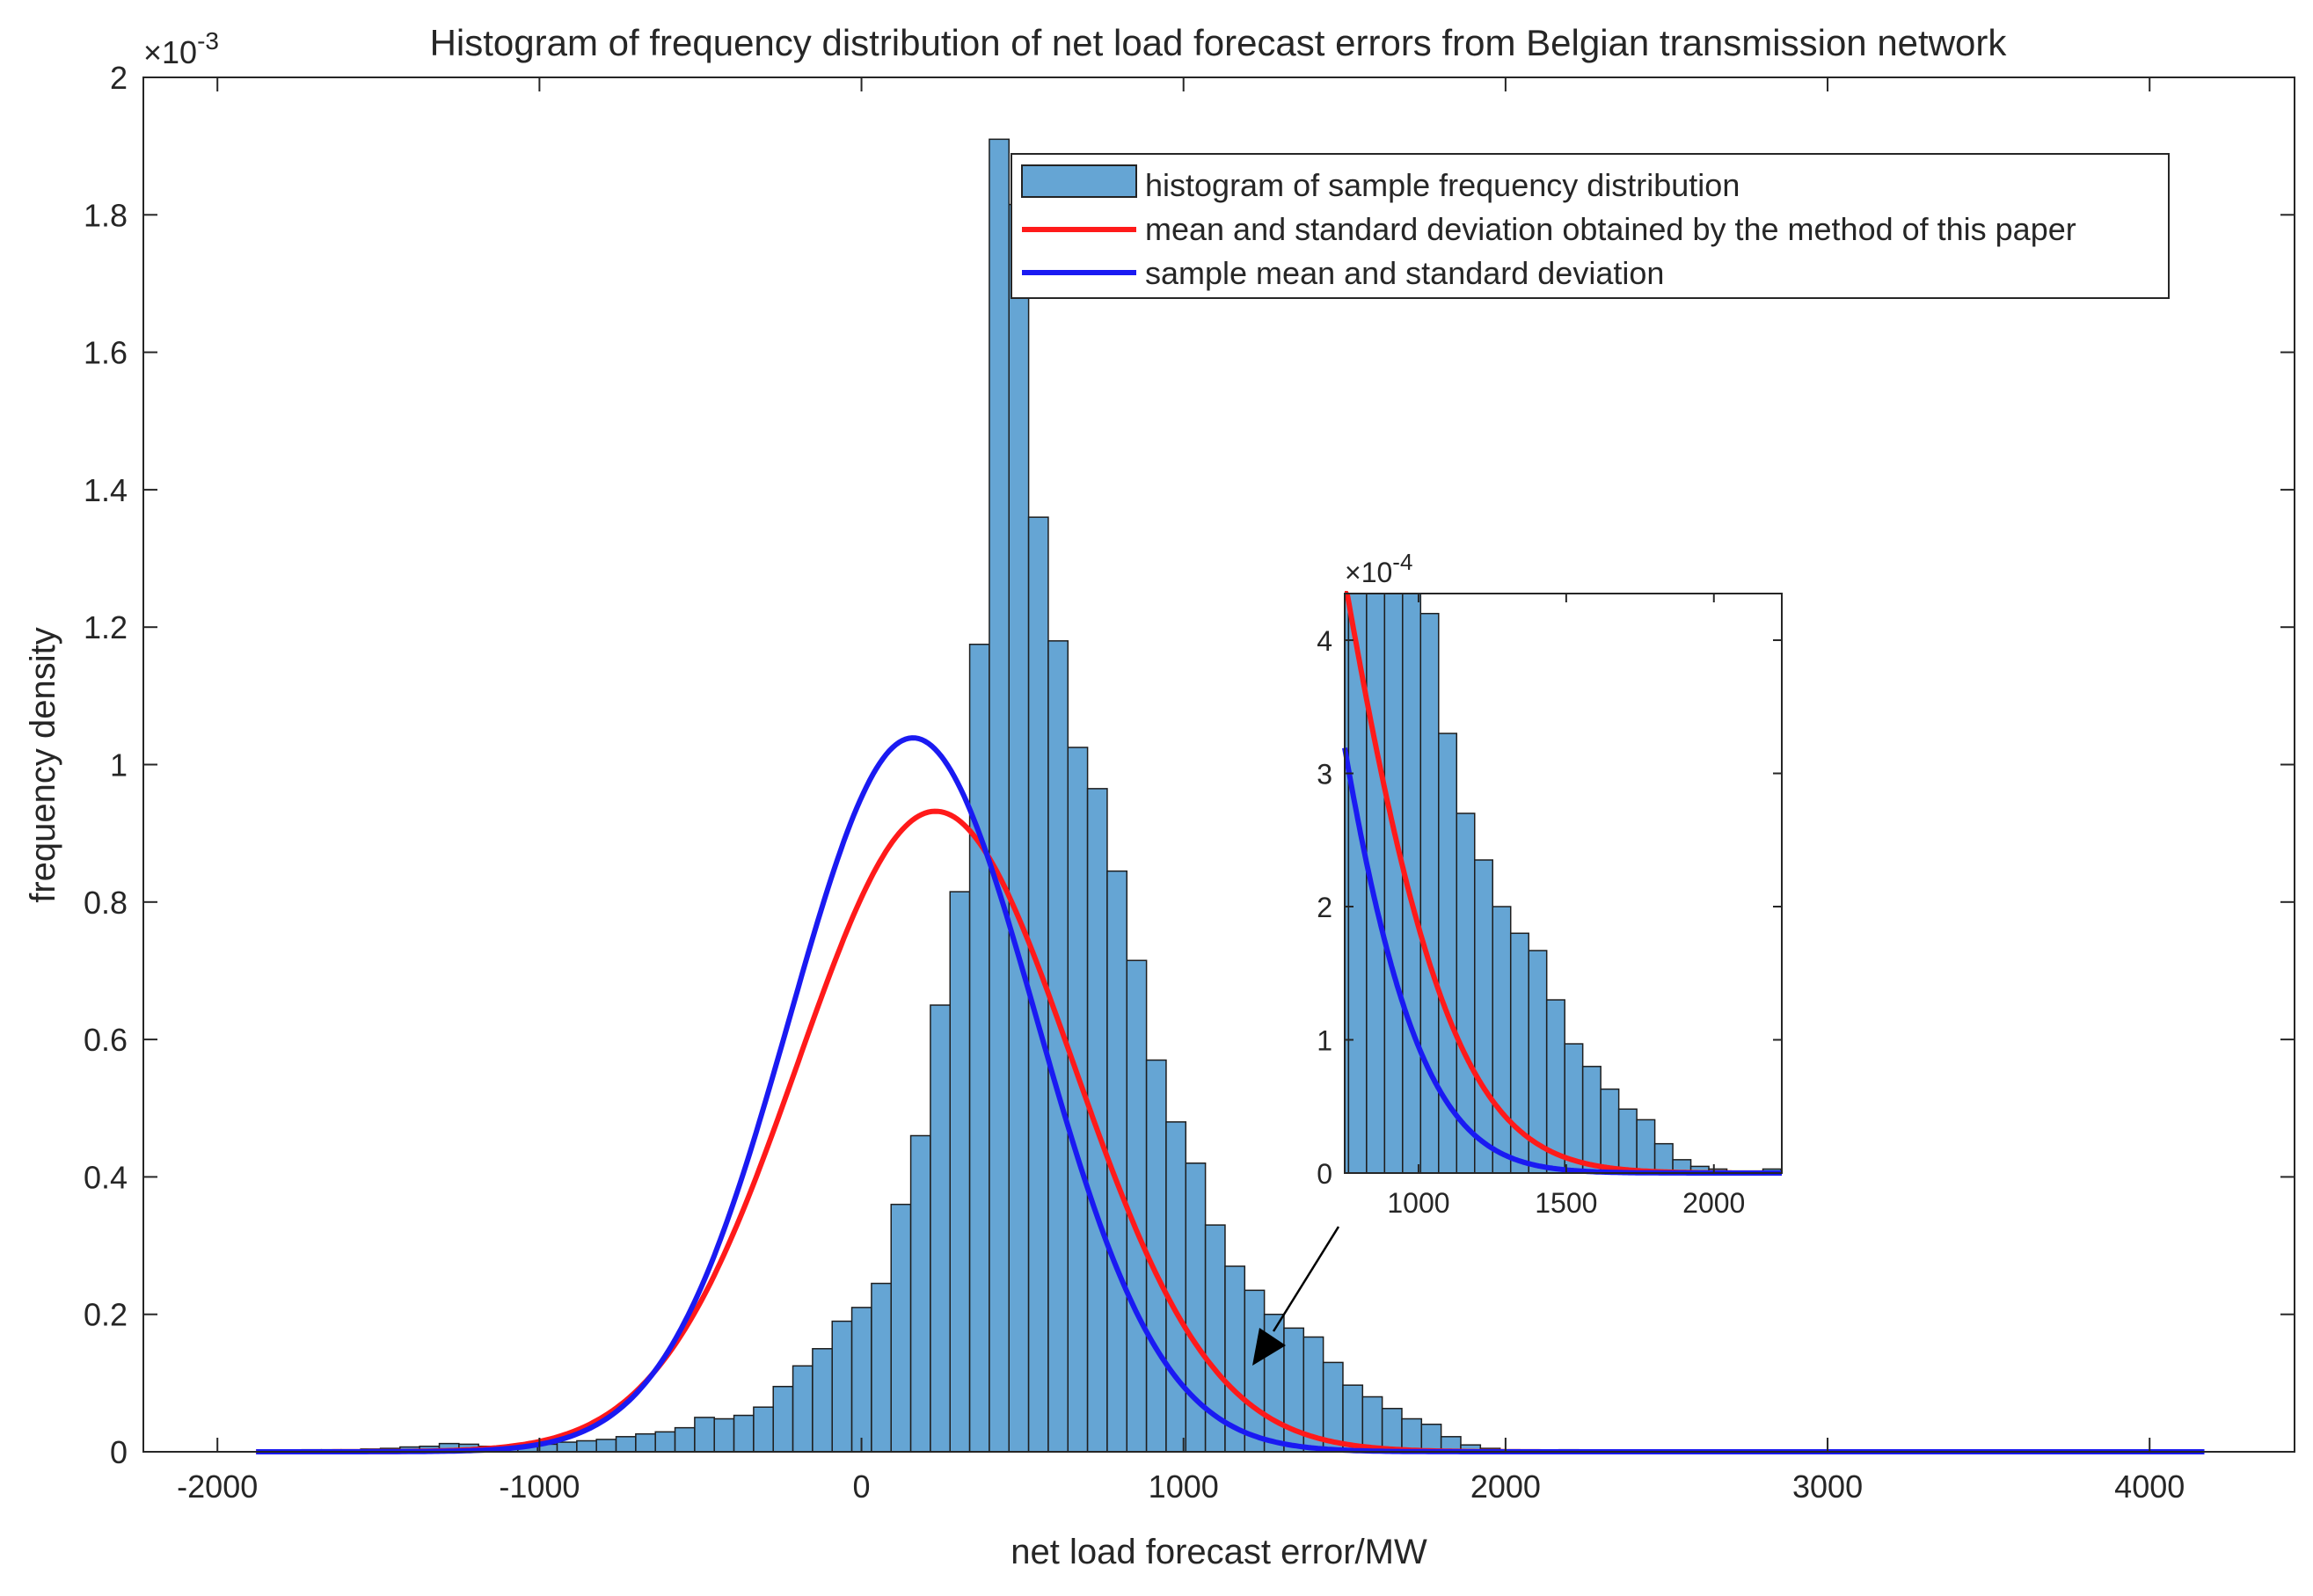  What do you see at coordinates (1324, 775) in the screenshot?
I see `inset-y-tick-label: 3` at bounding box center [1324, 775].